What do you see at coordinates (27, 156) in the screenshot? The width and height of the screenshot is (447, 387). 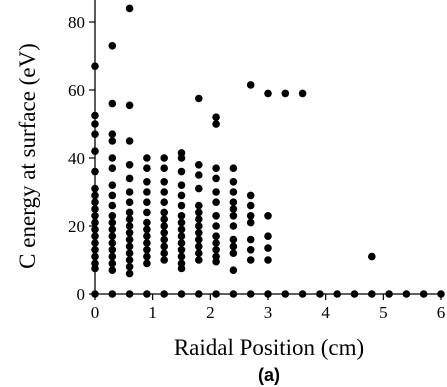 I see `y-axis-title: C energy at surface (eV)` at bounding box center [27, 156].